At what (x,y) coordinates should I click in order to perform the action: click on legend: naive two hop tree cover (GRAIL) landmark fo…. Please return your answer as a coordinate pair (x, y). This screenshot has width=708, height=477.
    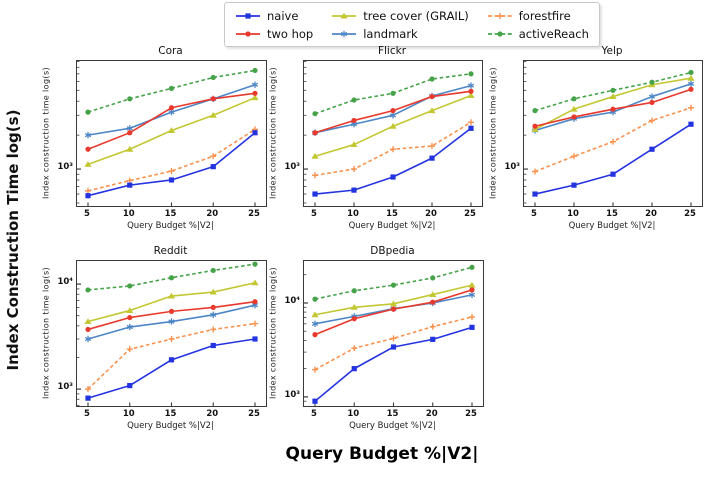
    Looking at the image, I should click on (412, 24).